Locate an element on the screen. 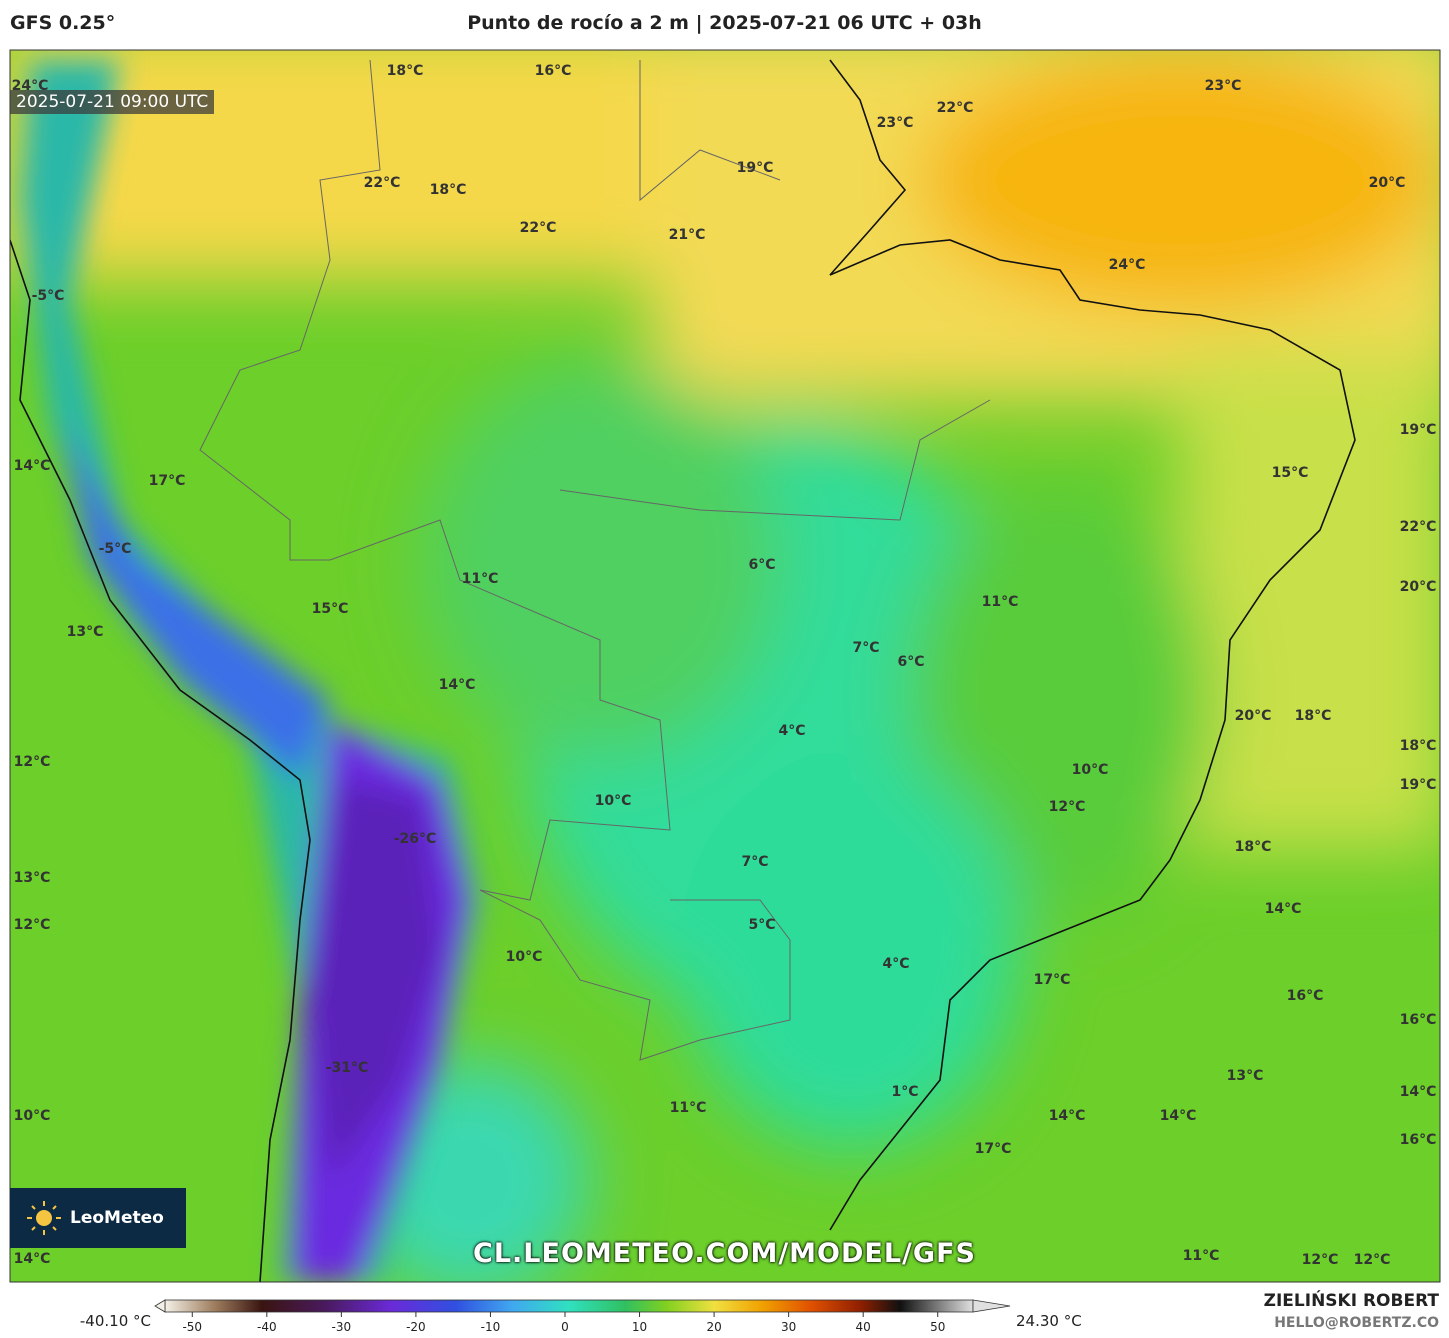 This screenshot has height=1338, width=1449. logo-text: LeoMeteo is located at coordinates (117, 1218).